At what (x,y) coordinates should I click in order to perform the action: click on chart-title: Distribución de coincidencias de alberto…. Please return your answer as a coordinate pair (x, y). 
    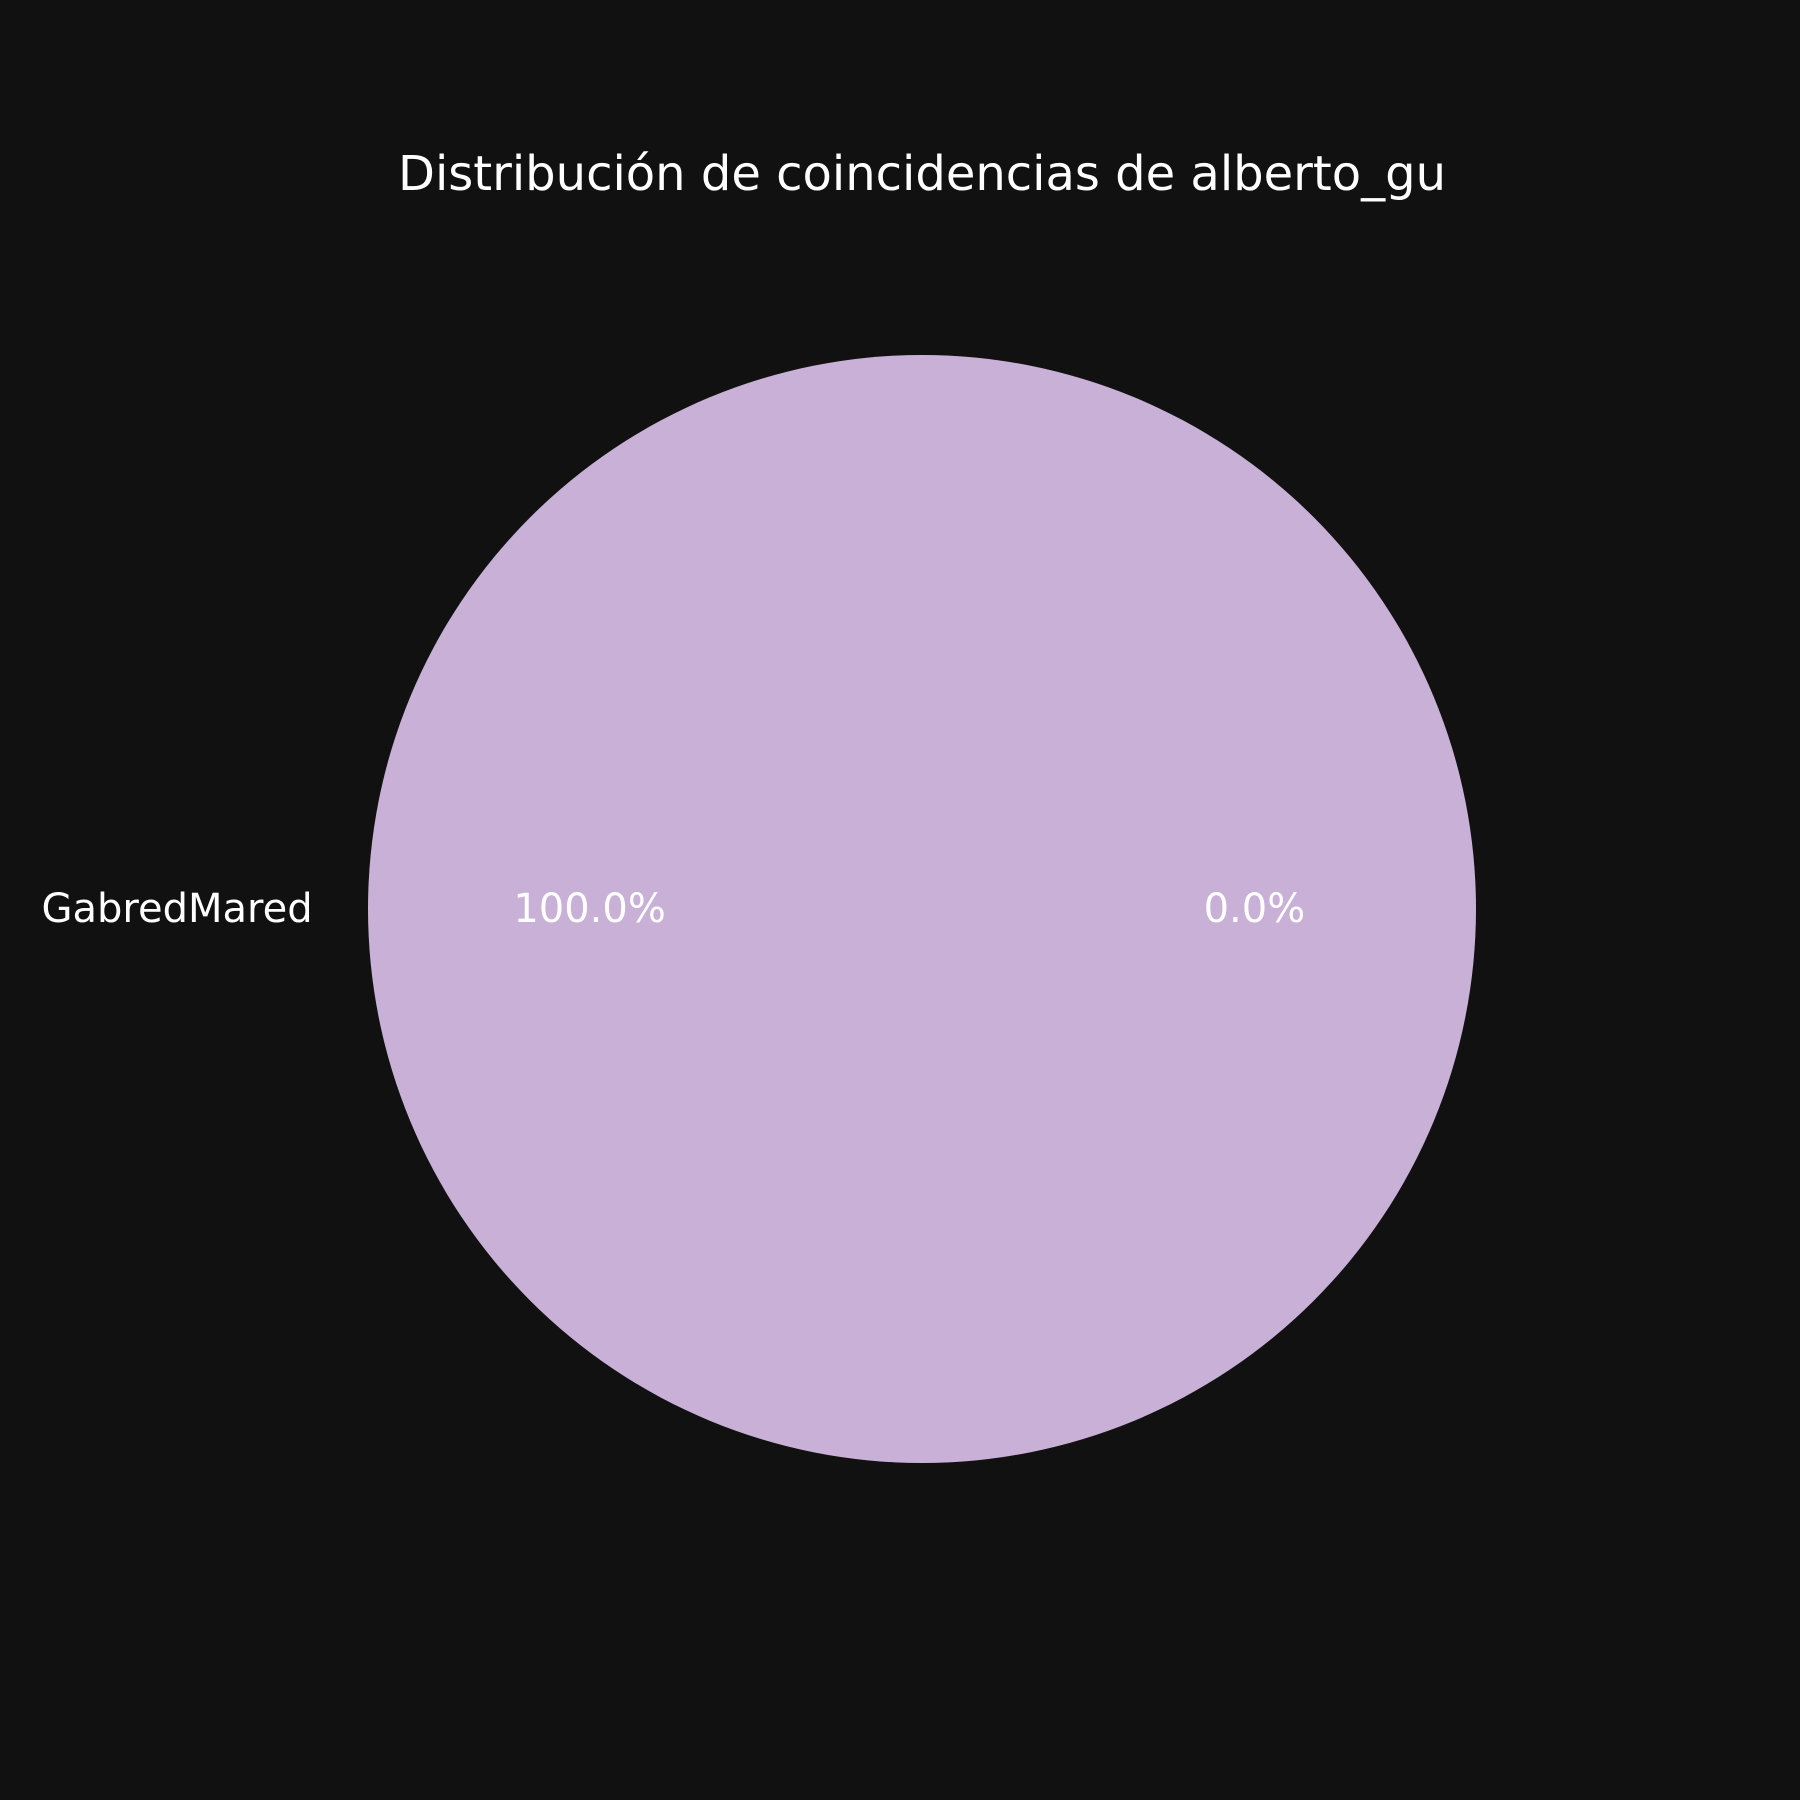
    Looking at the image, I should click on (922, 174).